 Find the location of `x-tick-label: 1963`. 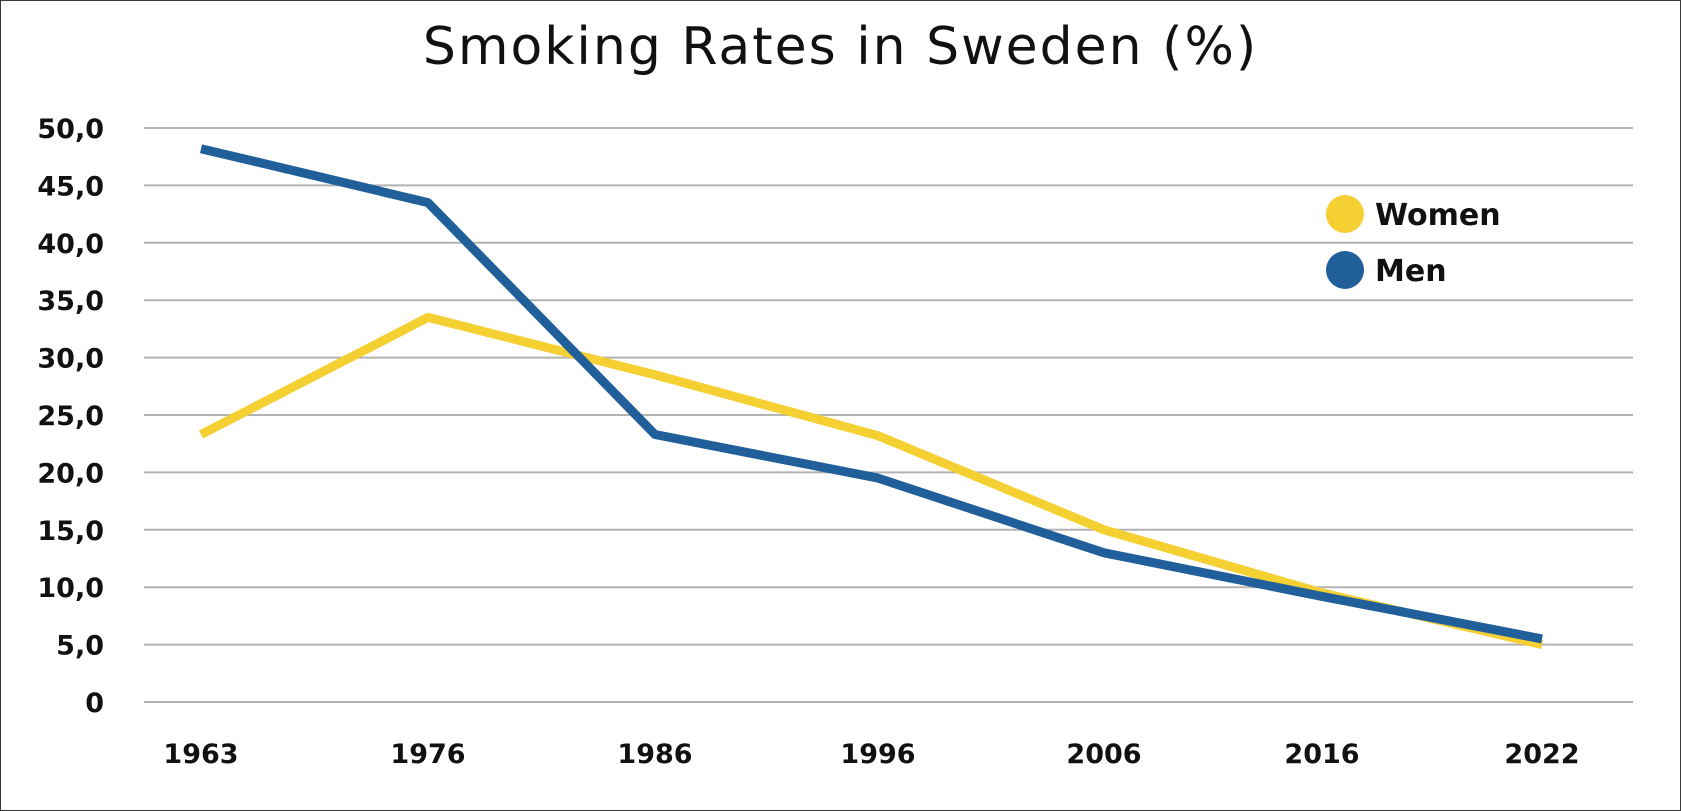

x-tick-label: 1963 is located at coordinates (200, 754).